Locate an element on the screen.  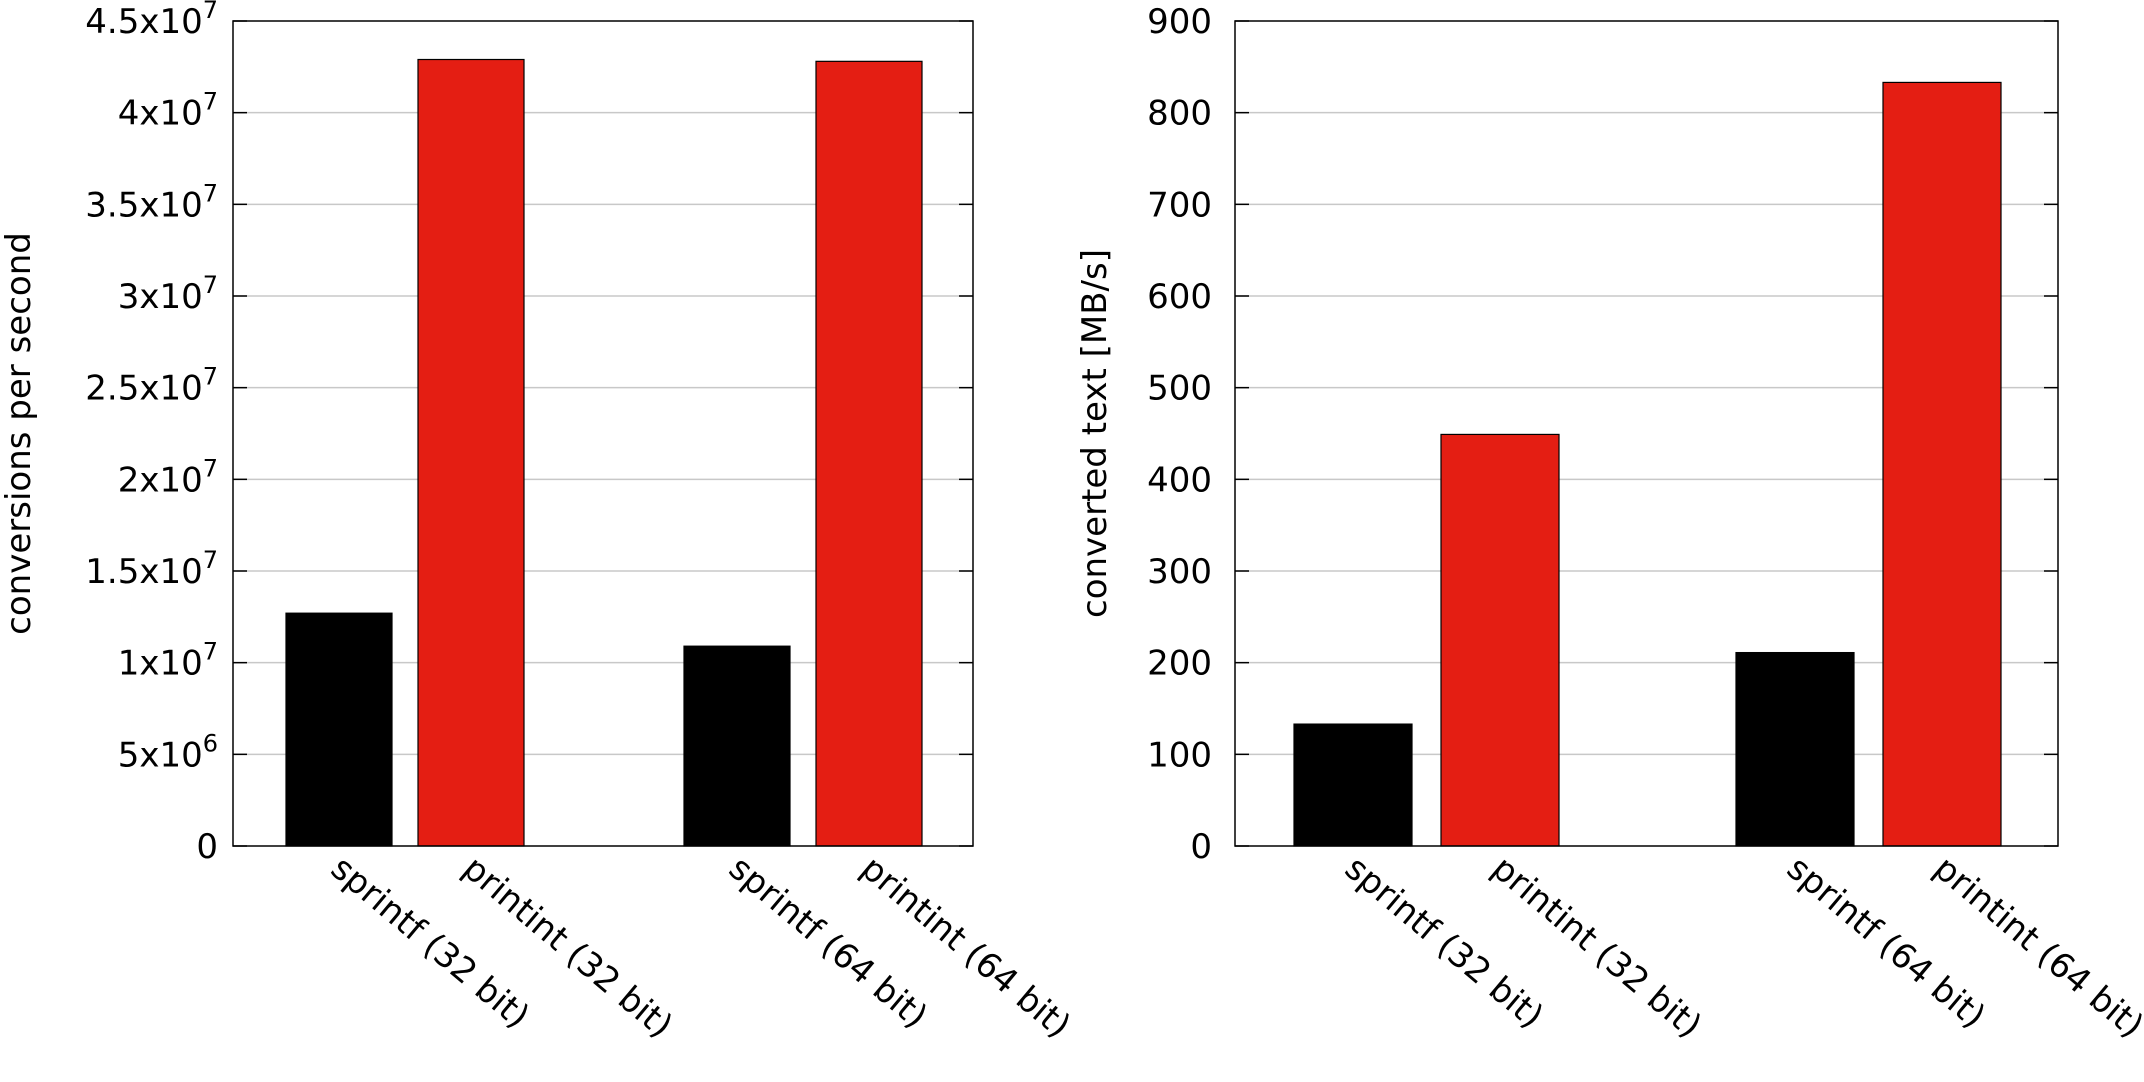
y-tick-label: 300 is located at coordinates (1179, 572).